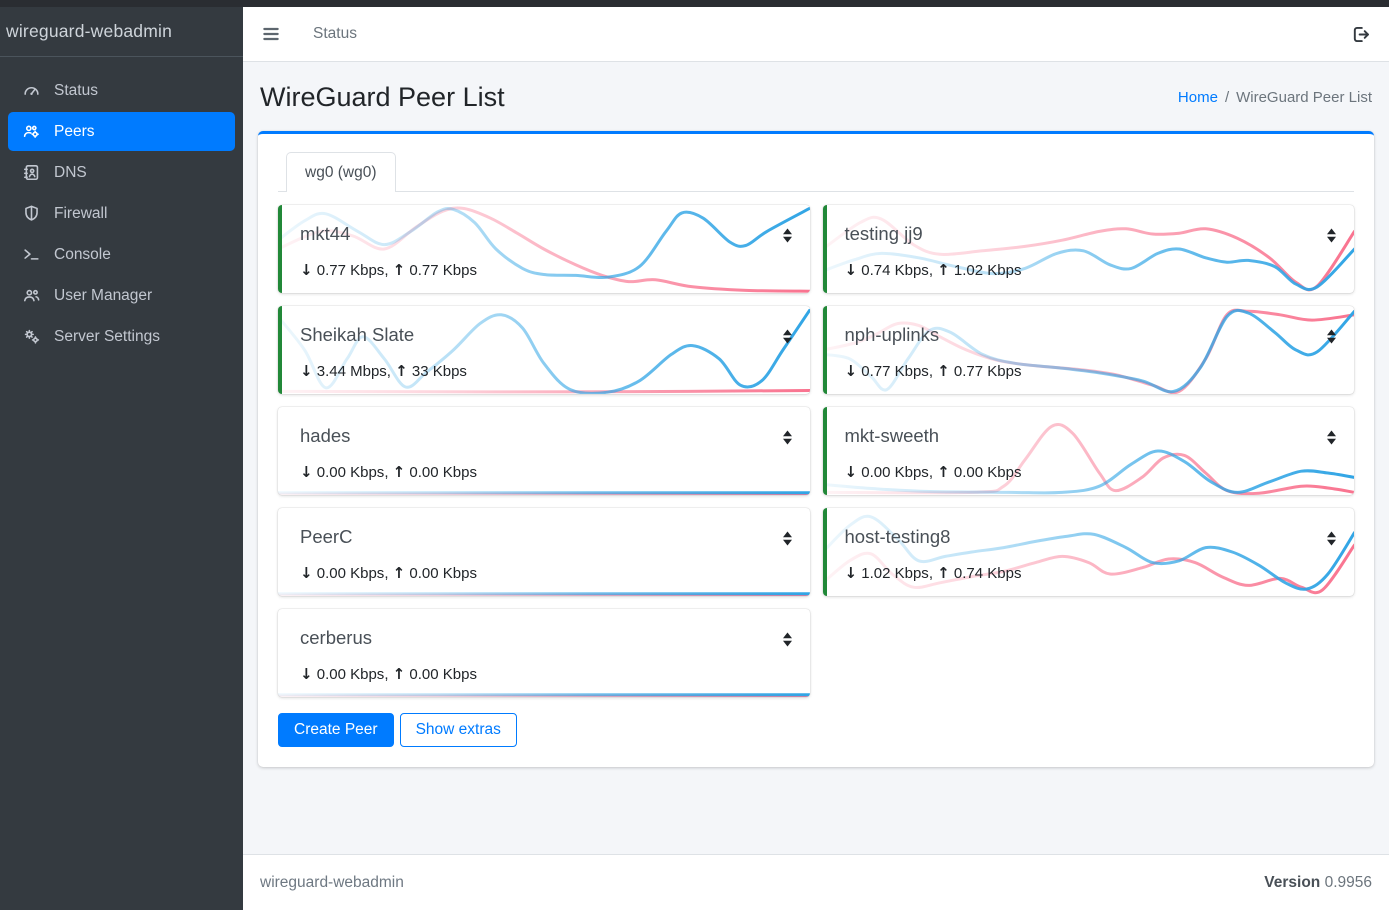 Image resolution: width=1389 pixels, height=910 pixels. Describe the element at coordinates (357, 334) in the screenshot. I see `peer-name: Sheikah Slate` at that location.